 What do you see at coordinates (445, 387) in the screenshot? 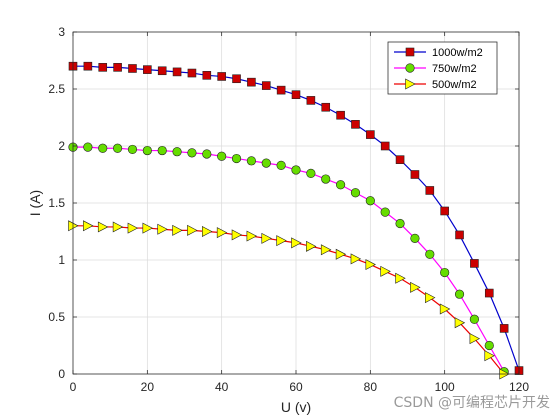
I see `x-tick-label: 100` at bounding box center [445, 387].